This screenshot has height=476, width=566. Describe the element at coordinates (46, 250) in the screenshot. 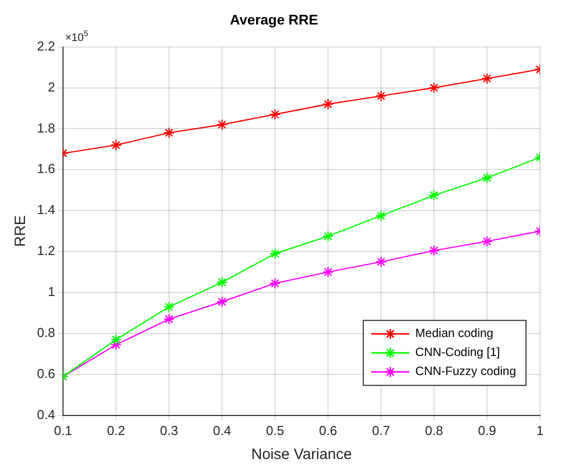

I see `y-tick-label: 1.2` at that location.